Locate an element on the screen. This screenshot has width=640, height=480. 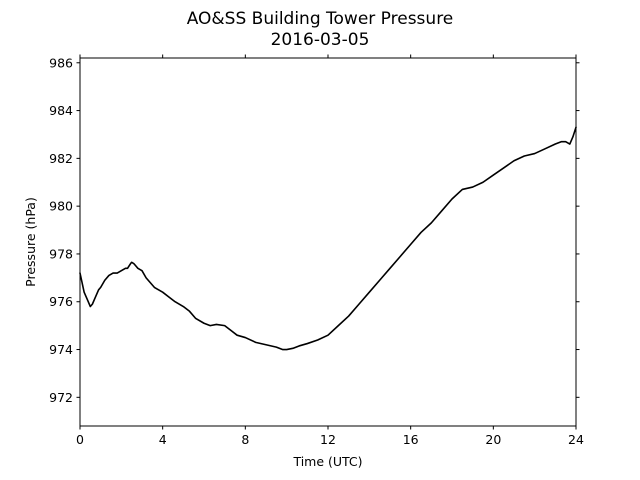
y-tick-label: 972 is located at coordinates (61, 397).